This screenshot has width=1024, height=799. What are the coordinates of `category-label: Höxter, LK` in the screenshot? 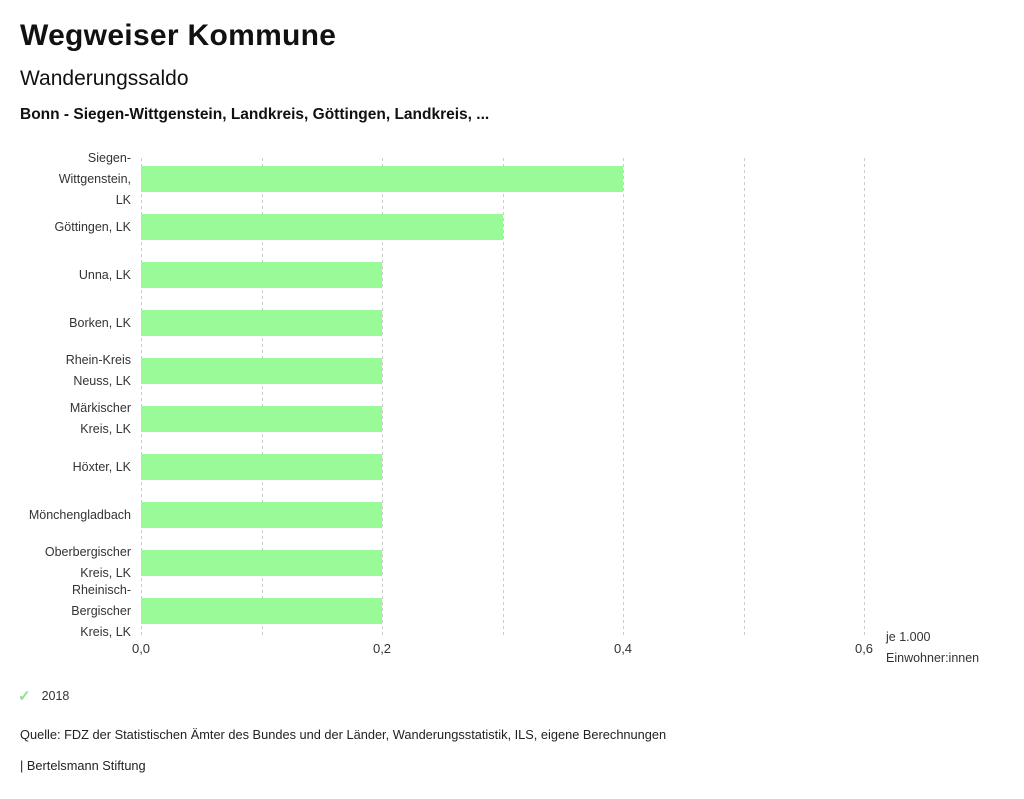 It's located at (101, 466).